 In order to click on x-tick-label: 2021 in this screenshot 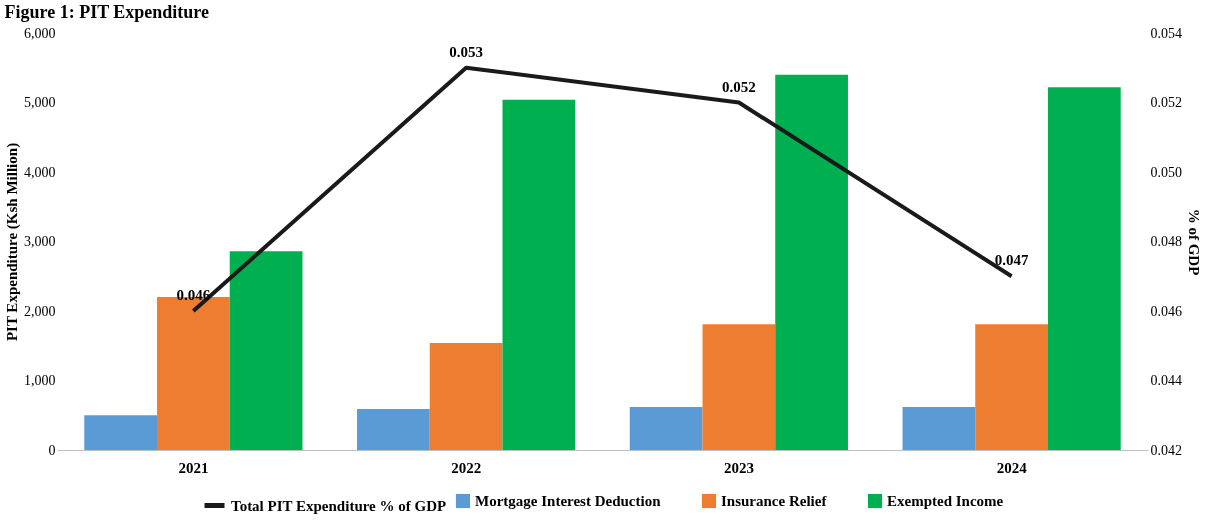, I will do `click(193, 467)`.